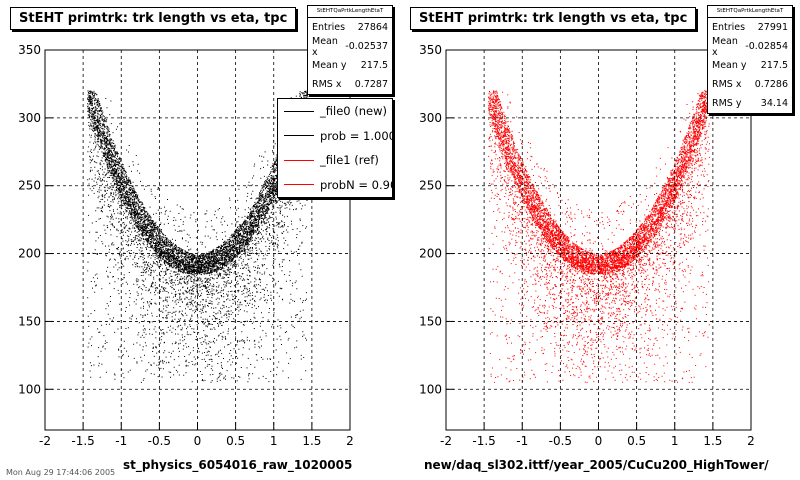 This screenshot has height=480, width=800. I want to click on left-stats-row: Entries 27864, so click(350, 27).